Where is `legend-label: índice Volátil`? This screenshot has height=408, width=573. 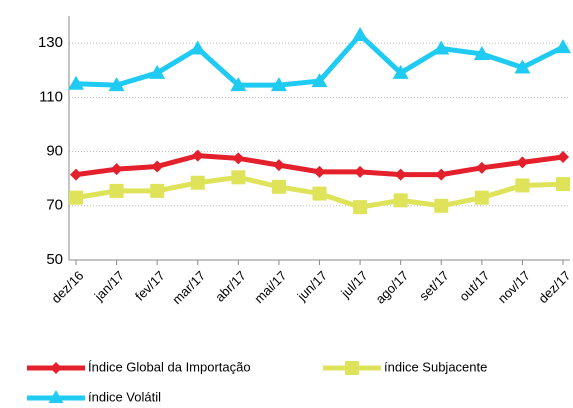
legend-label: índice Volátil is located at coordinates (124, 396).